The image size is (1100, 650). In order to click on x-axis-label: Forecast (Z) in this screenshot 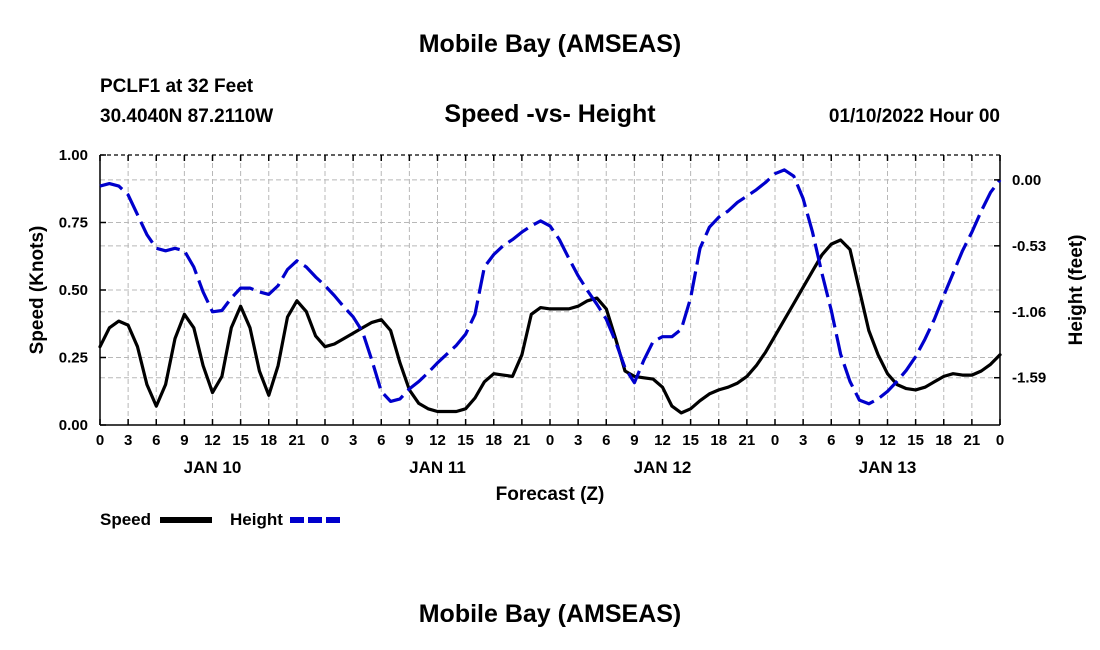, I will do `click(550, 494)`.